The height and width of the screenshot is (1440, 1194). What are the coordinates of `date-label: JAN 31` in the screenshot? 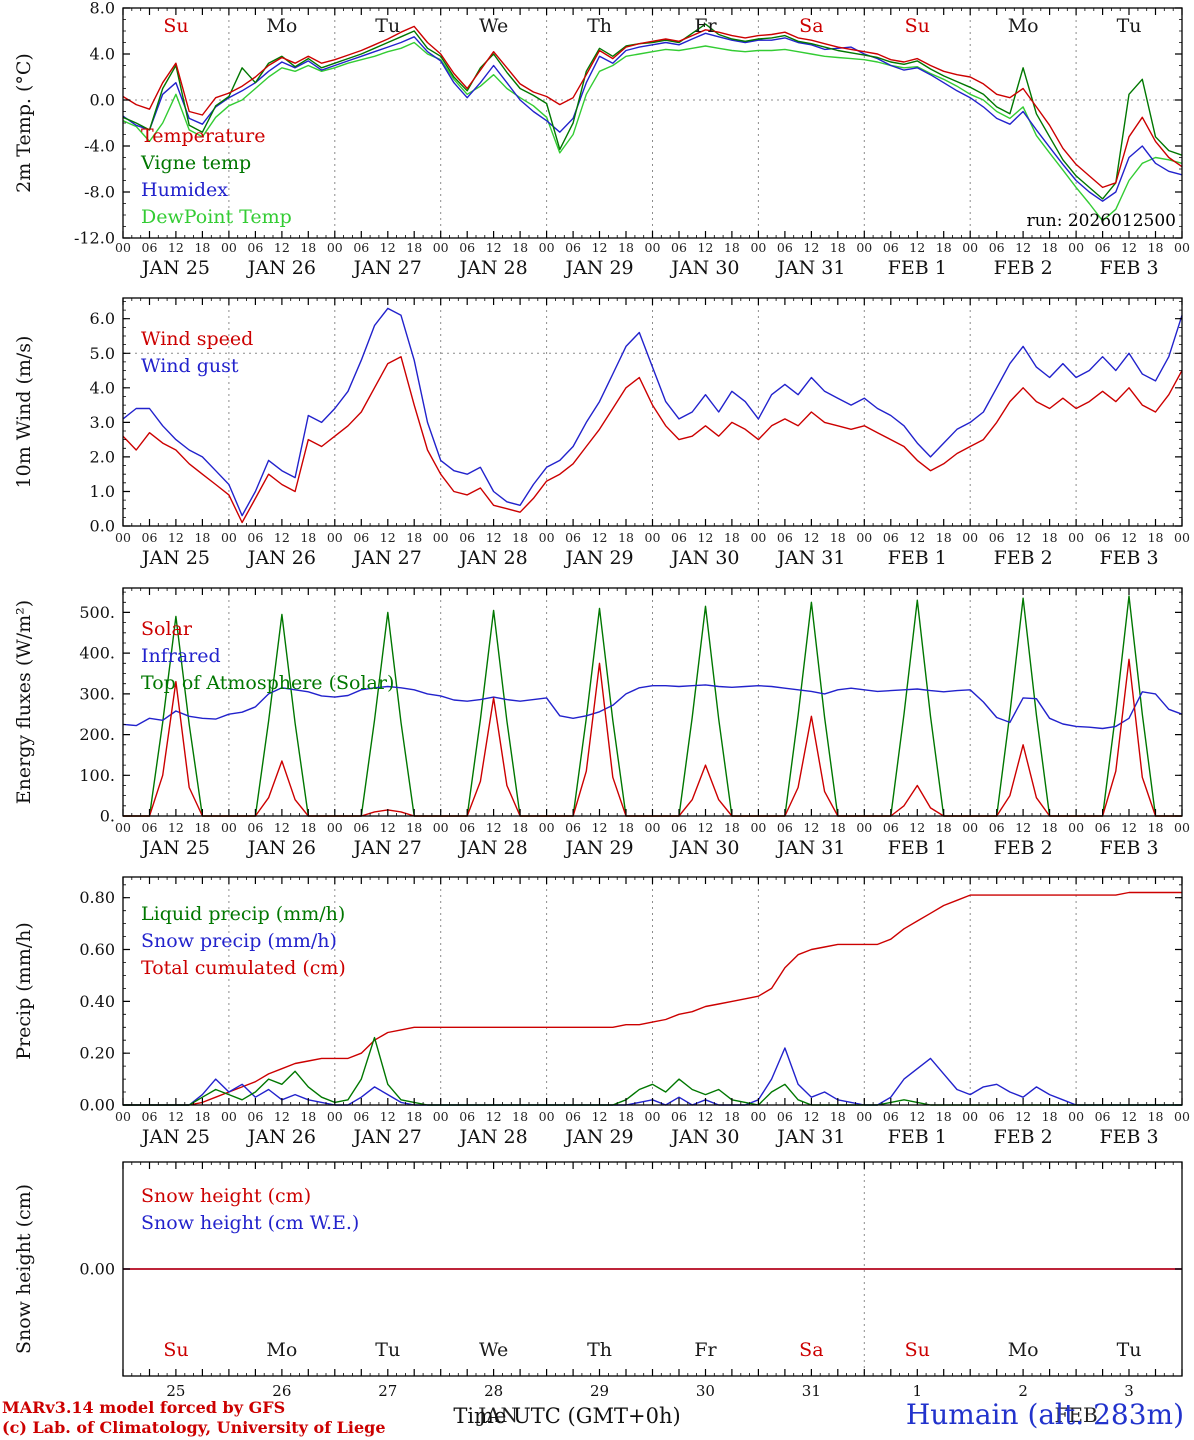 It's located at (810, 558).